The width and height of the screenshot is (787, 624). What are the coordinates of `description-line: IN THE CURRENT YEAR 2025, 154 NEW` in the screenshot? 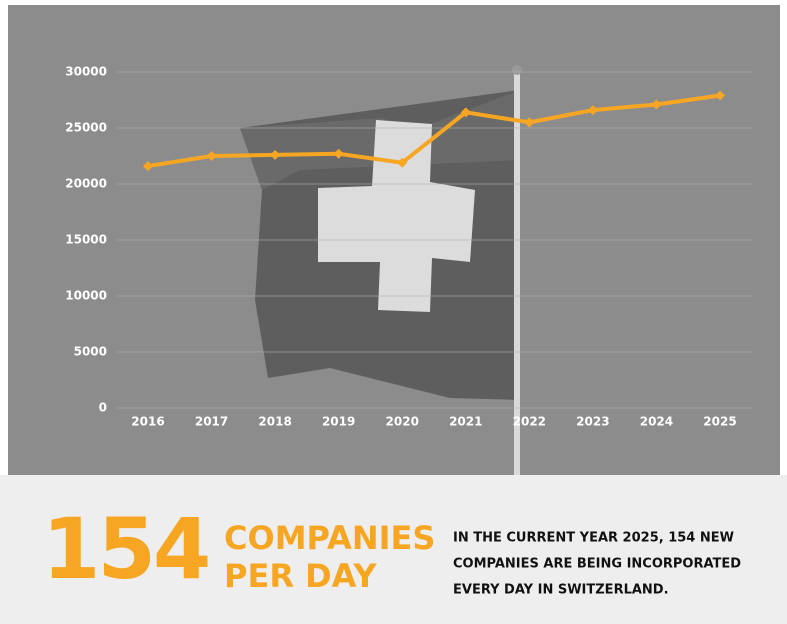 It's located at (593, 538).